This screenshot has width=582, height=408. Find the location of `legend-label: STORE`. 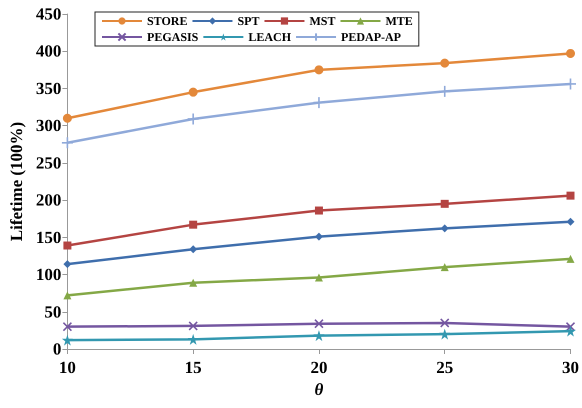

legend-label: STORE is located at coordinates (167, 21).